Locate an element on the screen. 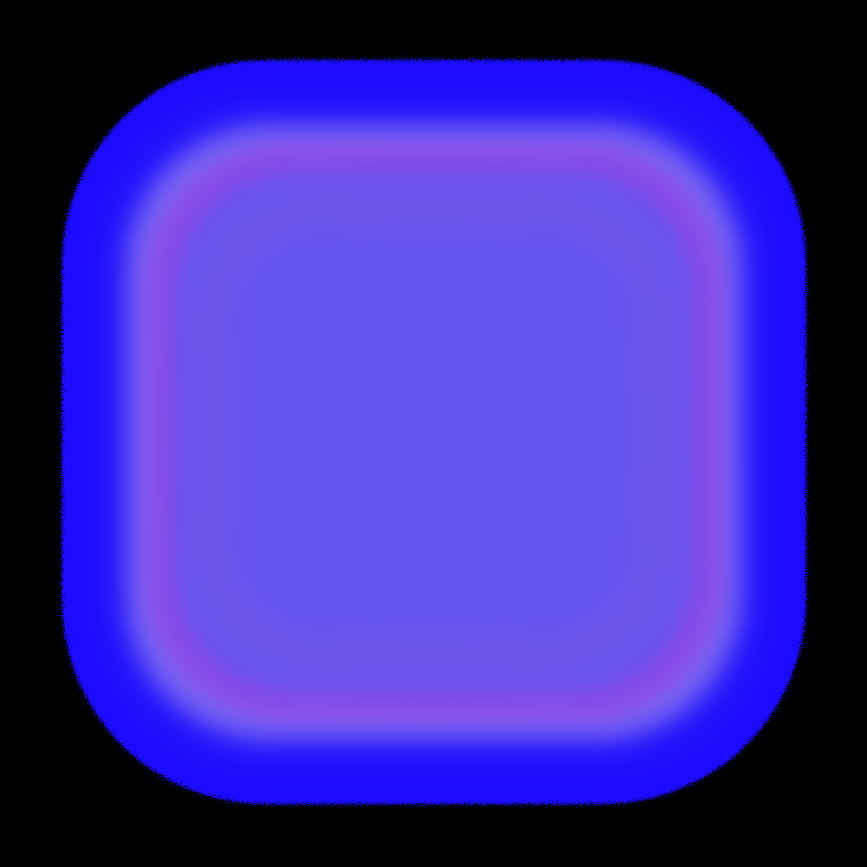  interior-ring-dark is located at coordinates (434, 432).